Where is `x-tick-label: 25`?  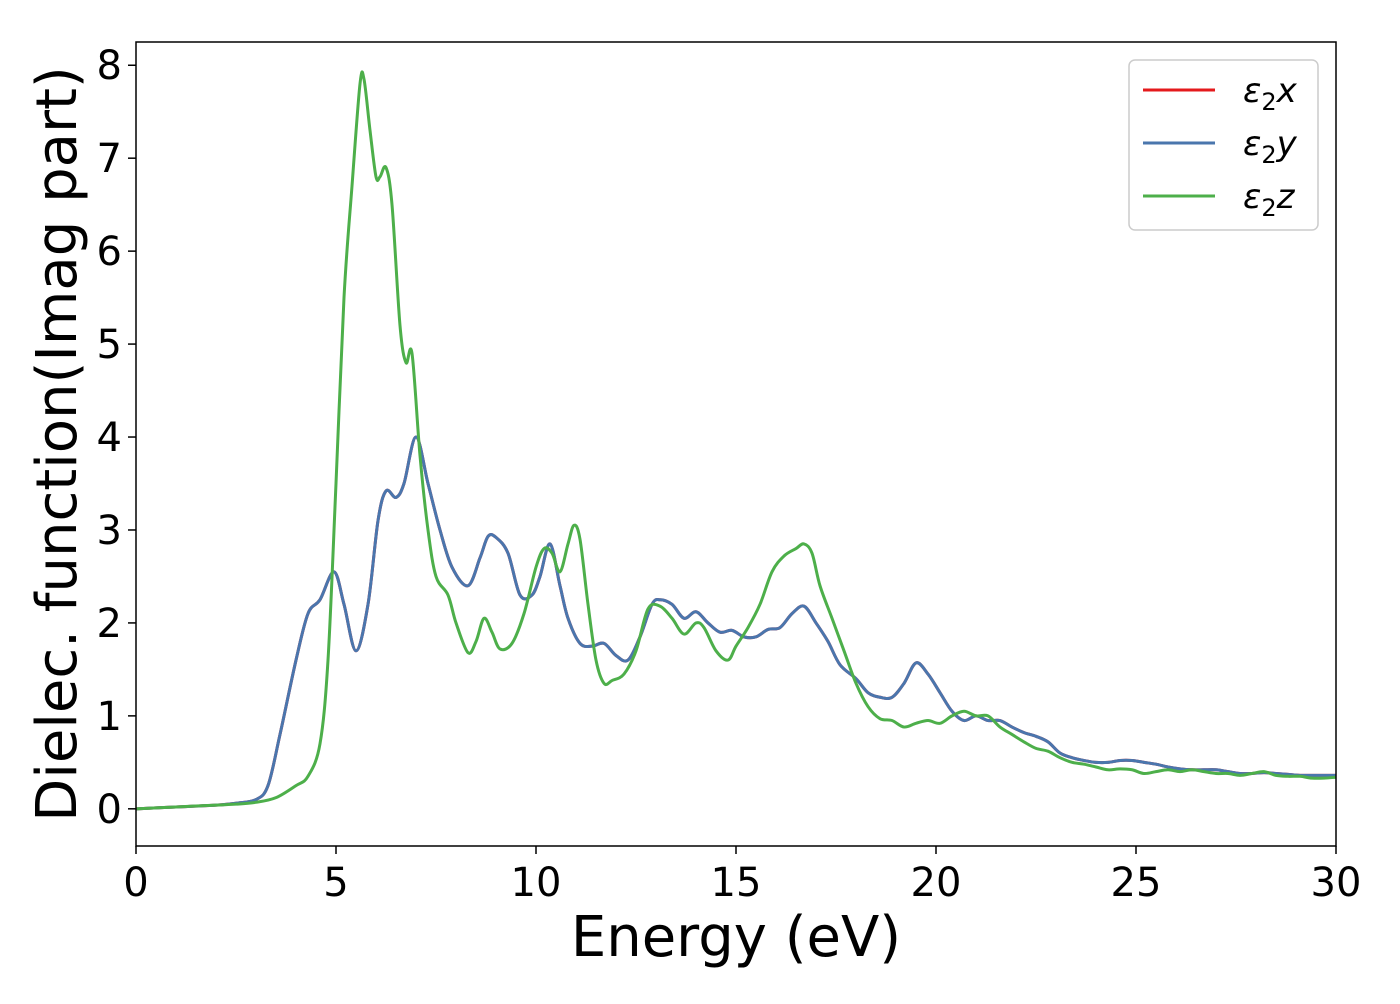
x-tick-label: 25 is located at coordinates (1136, 883).